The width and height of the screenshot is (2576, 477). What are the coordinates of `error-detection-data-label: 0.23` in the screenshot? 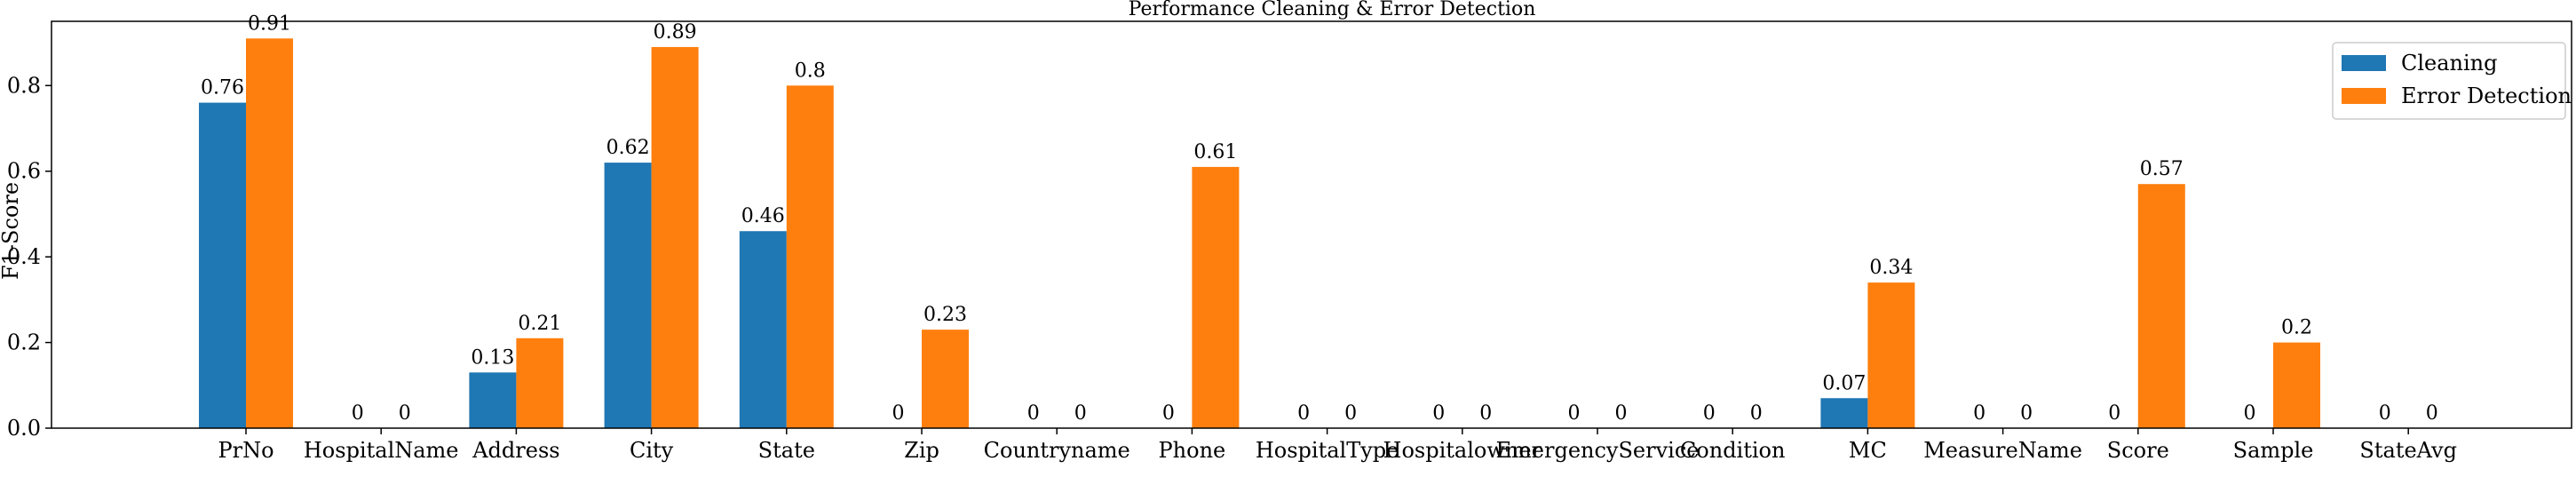 It's located at (945, 315).